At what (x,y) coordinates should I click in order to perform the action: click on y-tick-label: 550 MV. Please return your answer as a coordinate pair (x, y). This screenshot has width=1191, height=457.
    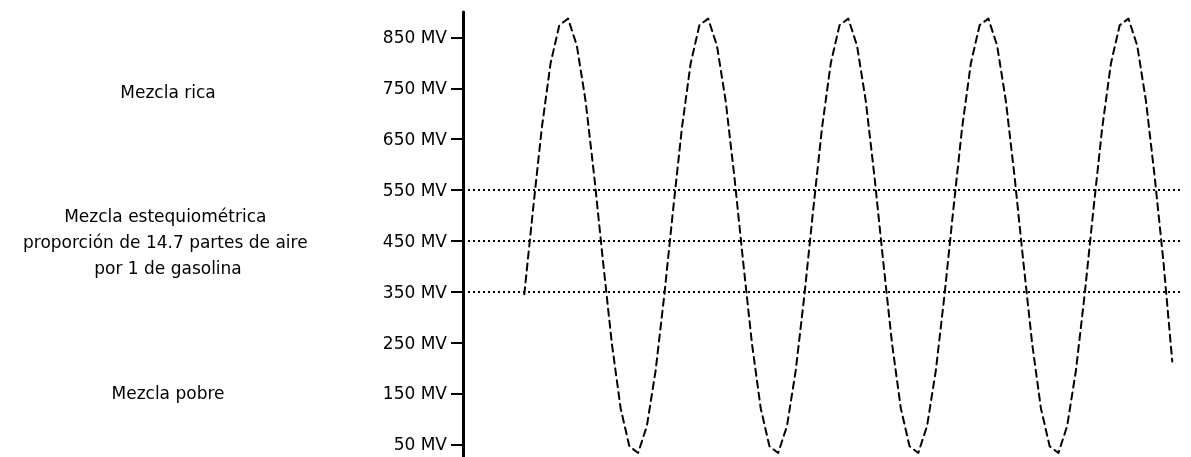
    Looking at the image, I should click on (415, 190).